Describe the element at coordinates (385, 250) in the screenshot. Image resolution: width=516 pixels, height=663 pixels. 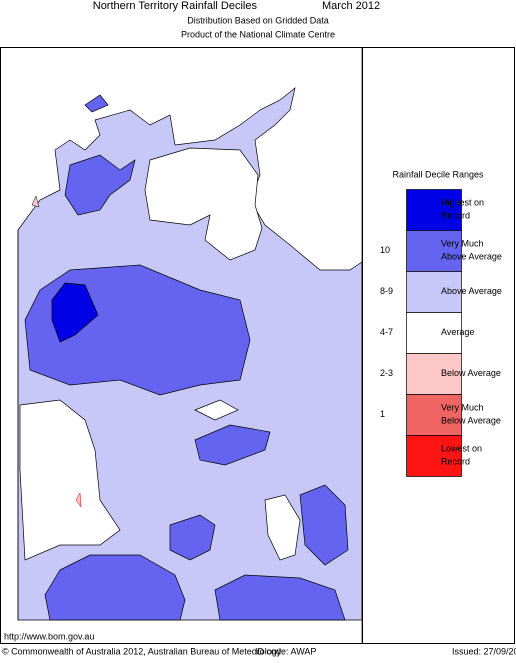
I see `legend-decile: 10` at that location.